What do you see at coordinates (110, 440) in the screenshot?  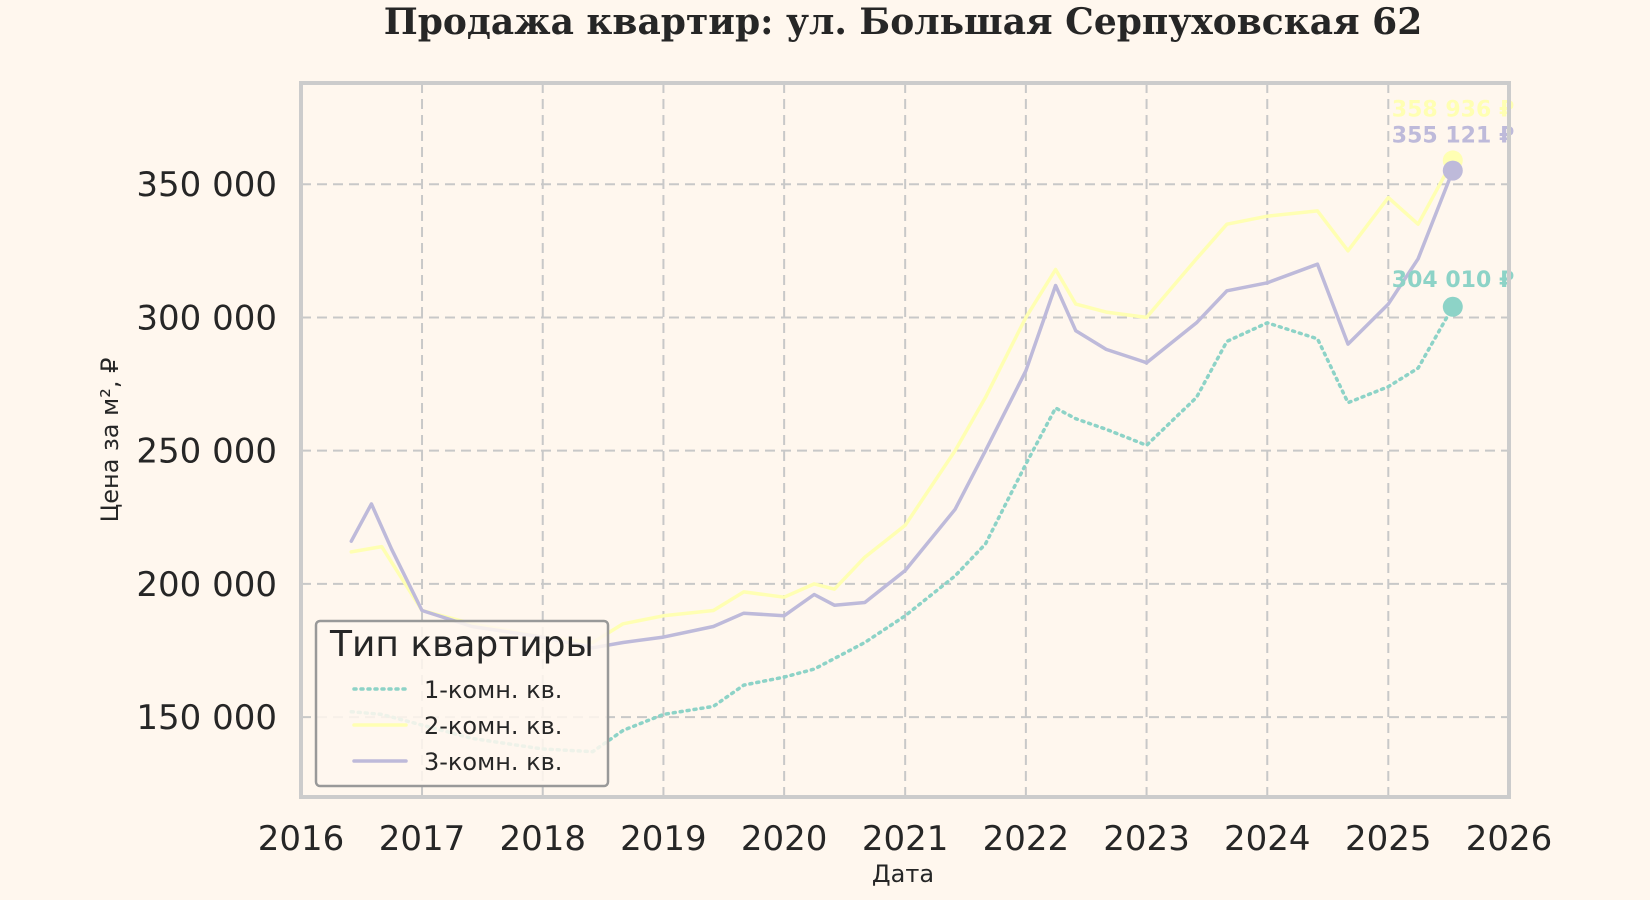 I see `y-axis-title: Цена за м², ₽` at bounding box center [110, 440].